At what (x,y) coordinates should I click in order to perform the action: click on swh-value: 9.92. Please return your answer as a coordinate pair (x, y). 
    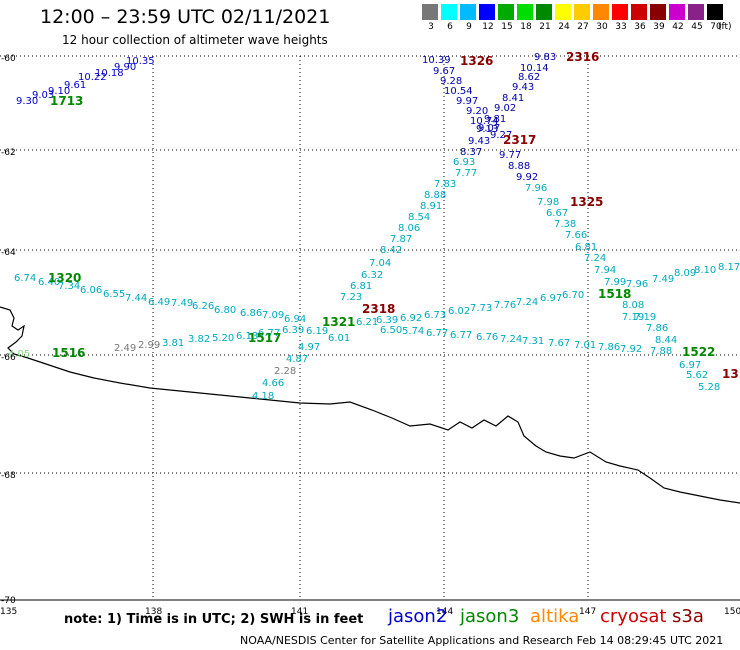
    Looking at the image, I should click on (527, 177).